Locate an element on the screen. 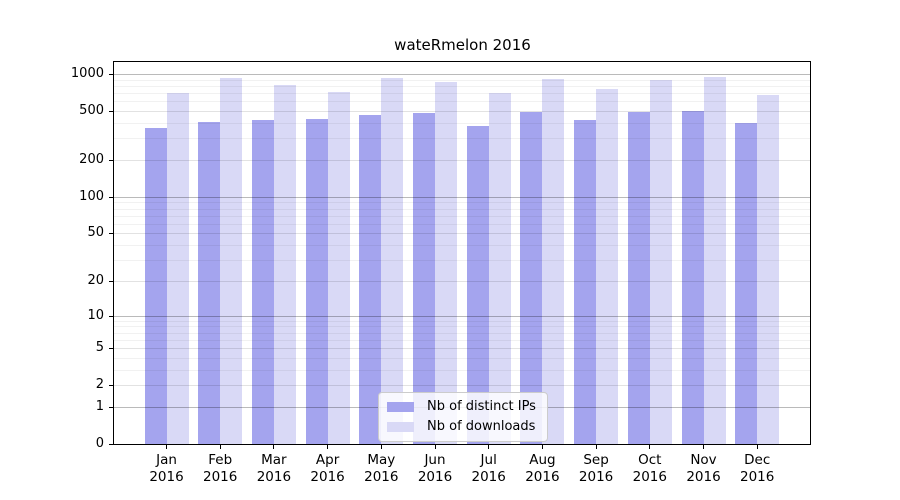  x-tick-label-sep: Sep 2016 is located at coordinates (596, 469).